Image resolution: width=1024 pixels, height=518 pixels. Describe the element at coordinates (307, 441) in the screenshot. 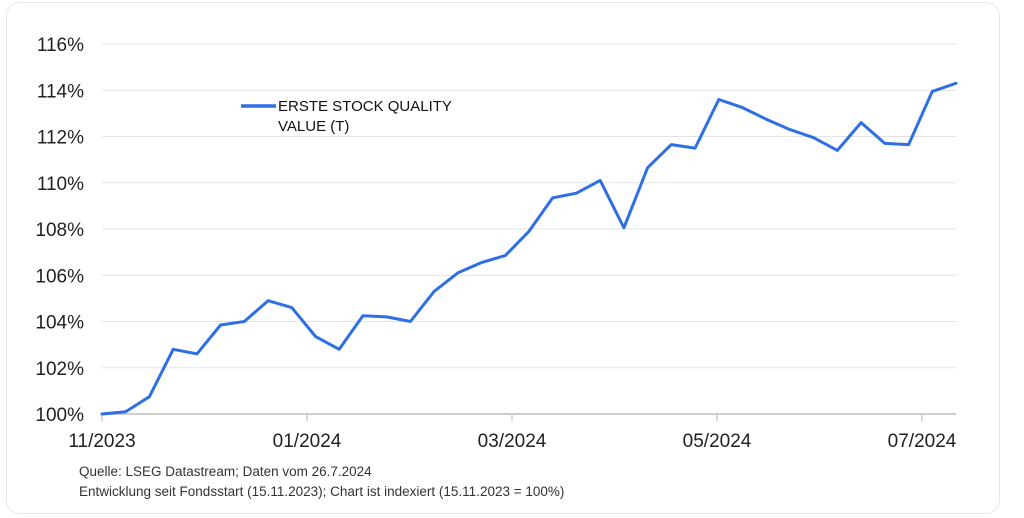

I see `x-tick-label: 01/2024` at that location.